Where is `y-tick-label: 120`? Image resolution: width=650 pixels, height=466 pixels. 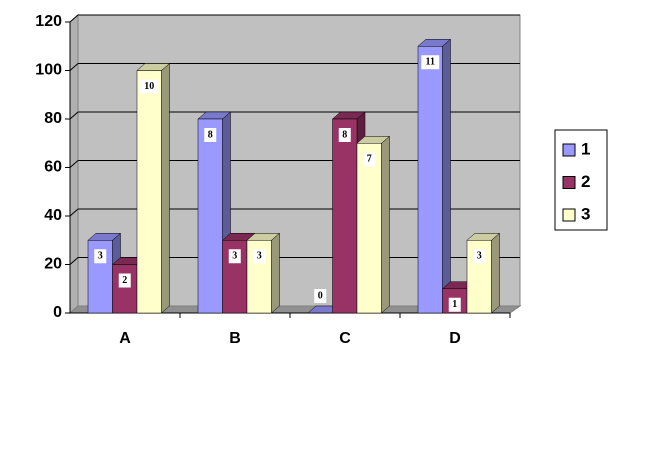 y-tick-label: 120 is located at coordinates (48, 21).